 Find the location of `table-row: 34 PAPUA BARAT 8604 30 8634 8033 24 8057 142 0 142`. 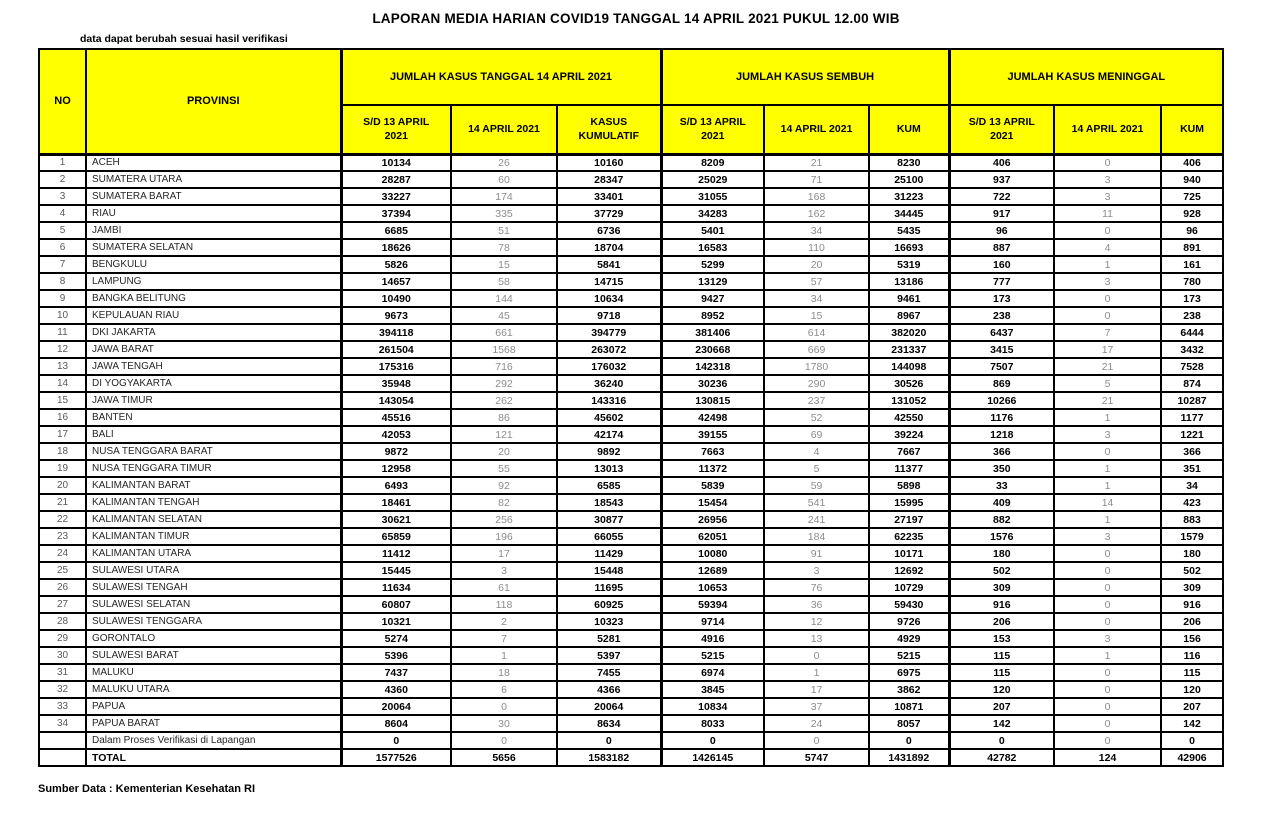

table-row: 34 PAPUA BARAT 8604 30 8634 8033 24 8057 142 0 142 is located at coordinates (631, 723).